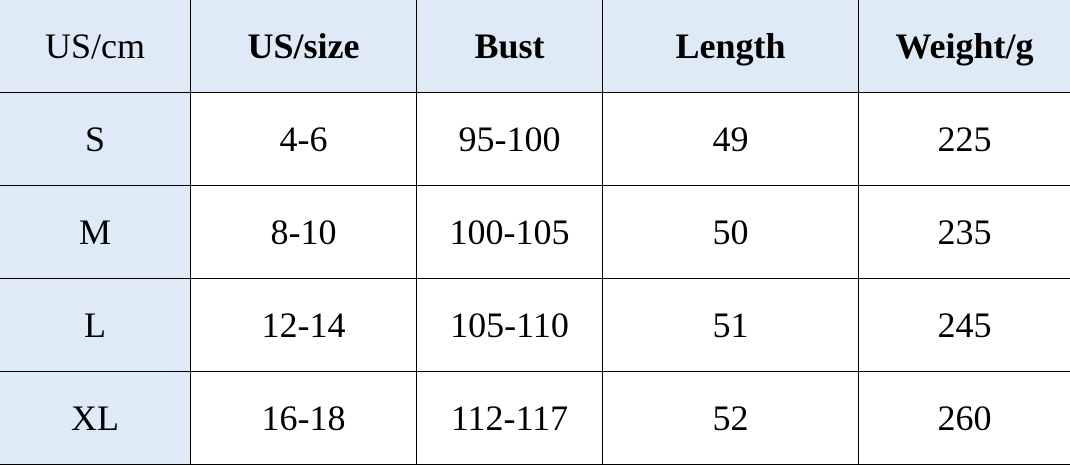 The width and height of the screenshot is (1070, 465). Describe the element at coordinates (731, 139) in the screenshot. I see `length-cell: 49` at that location.